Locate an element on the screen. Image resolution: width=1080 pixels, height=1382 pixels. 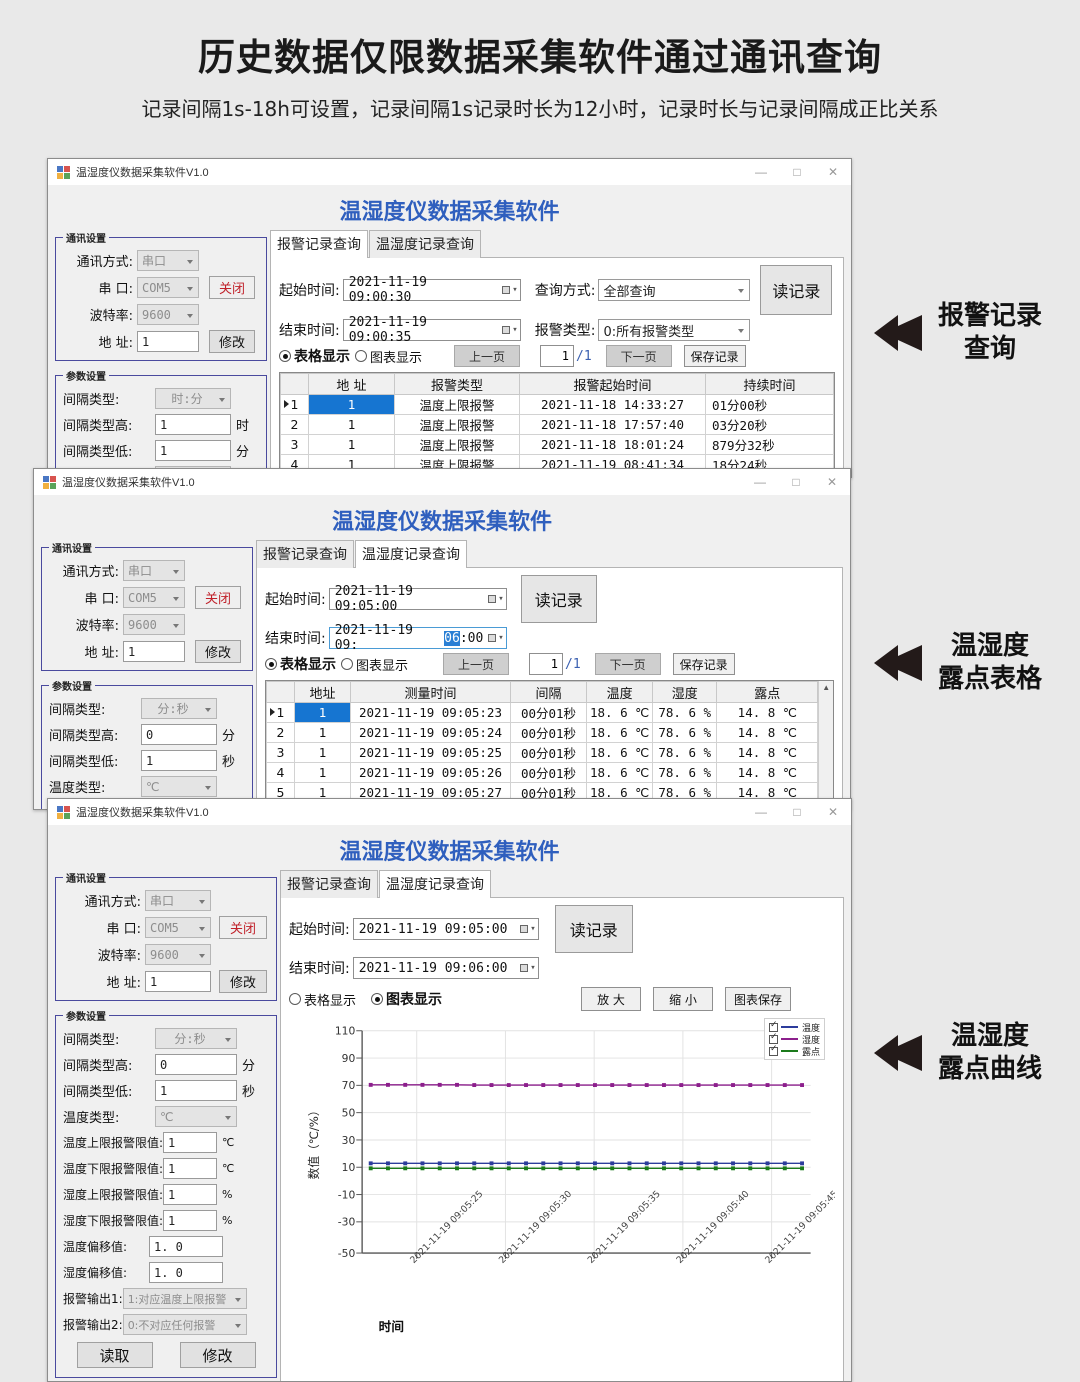
chart-save-button: 图表保存 is located at coordinates (758, 999).